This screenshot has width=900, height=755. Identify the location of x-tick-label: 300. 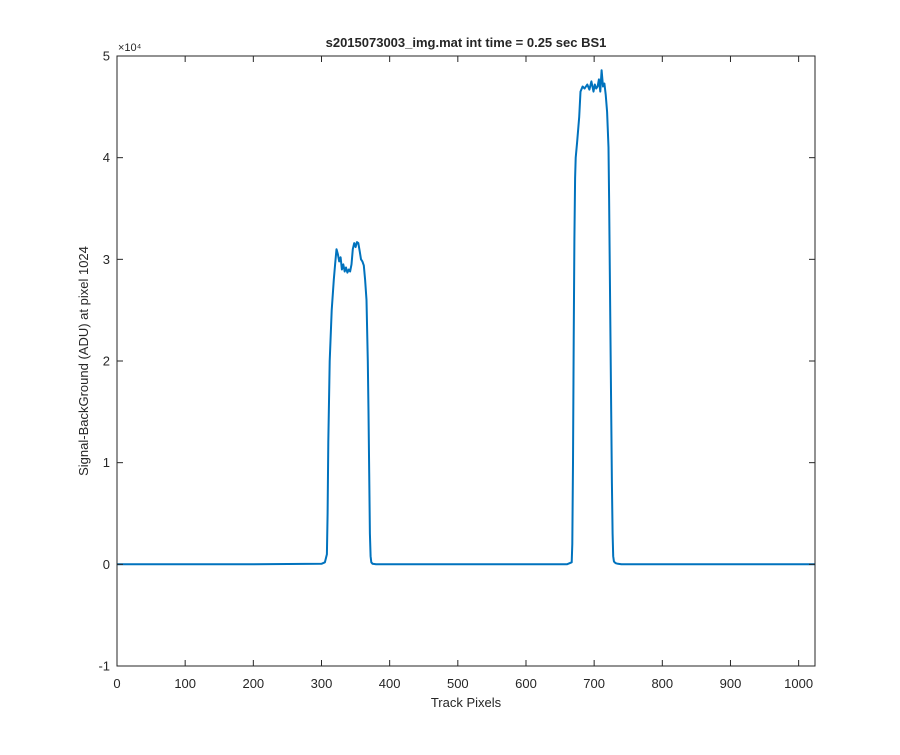
(322, 683).